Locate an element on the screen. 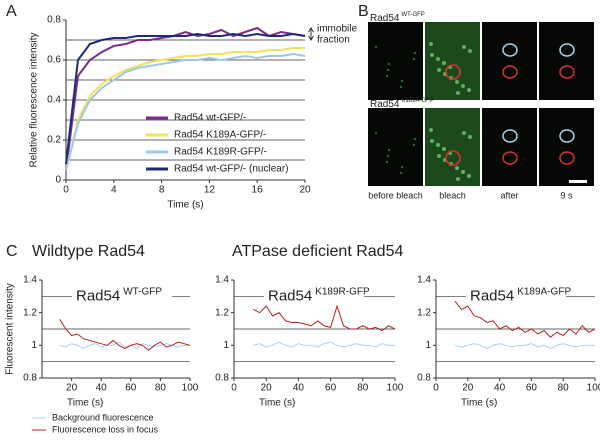 This screenshot has height=440, width=600. legend-label: Rad54 K189A-GFP/- is located at coordinates (220, 135).